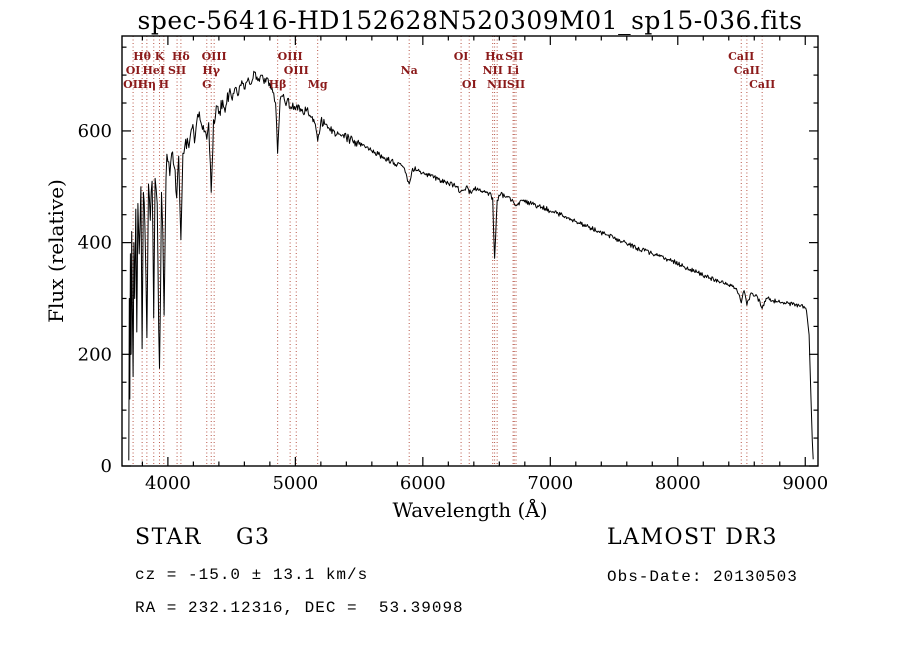  Describe the element at coordinates (95, 131) in the screenshot. I see `svg-text: 600` at that location.